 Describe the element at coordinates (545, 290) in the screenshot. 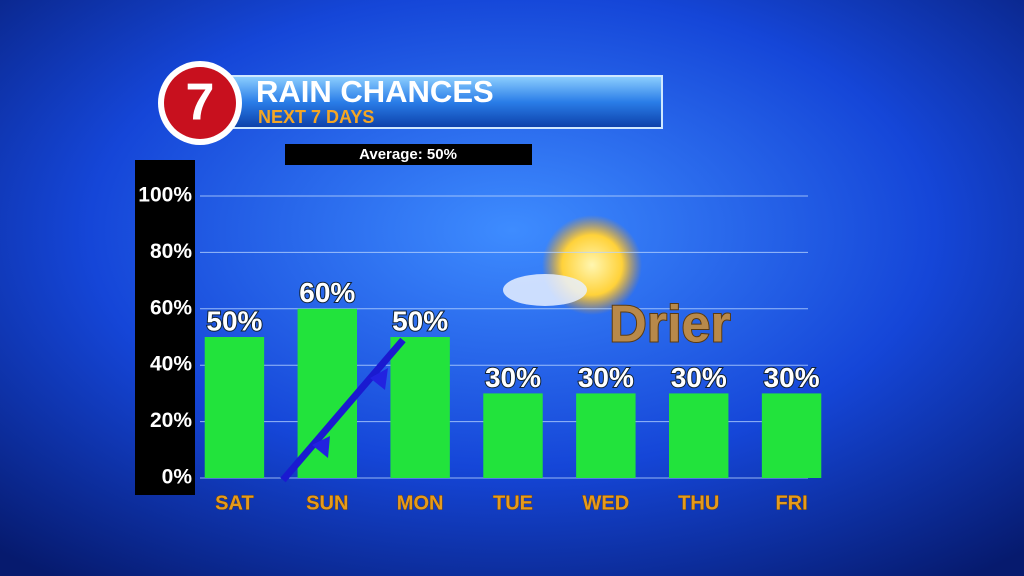

I see `cloud` at that location.